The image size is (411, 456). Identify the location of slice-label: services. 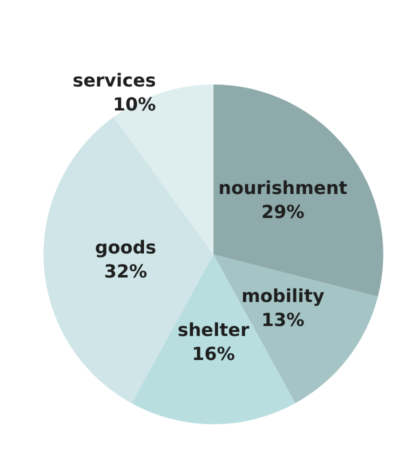
(114, 81).